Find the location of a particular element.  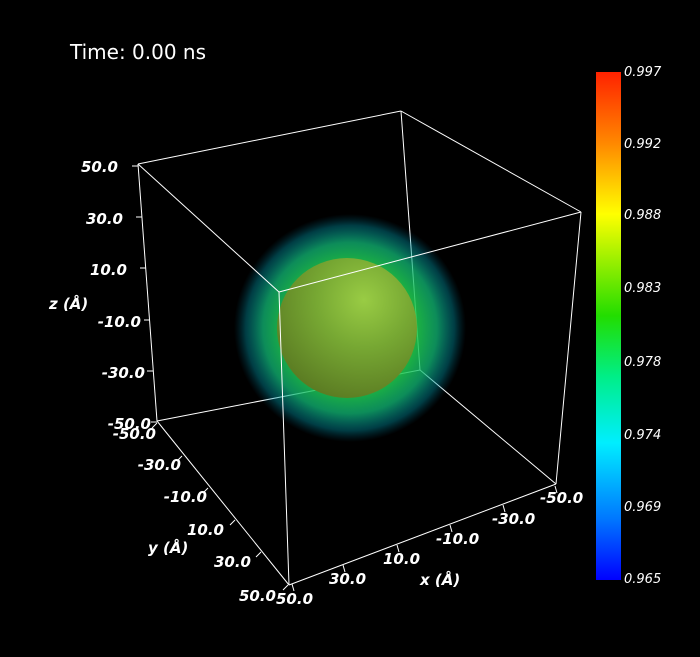

colorbar-label: 0.988 is located at coordinates (642, 215).